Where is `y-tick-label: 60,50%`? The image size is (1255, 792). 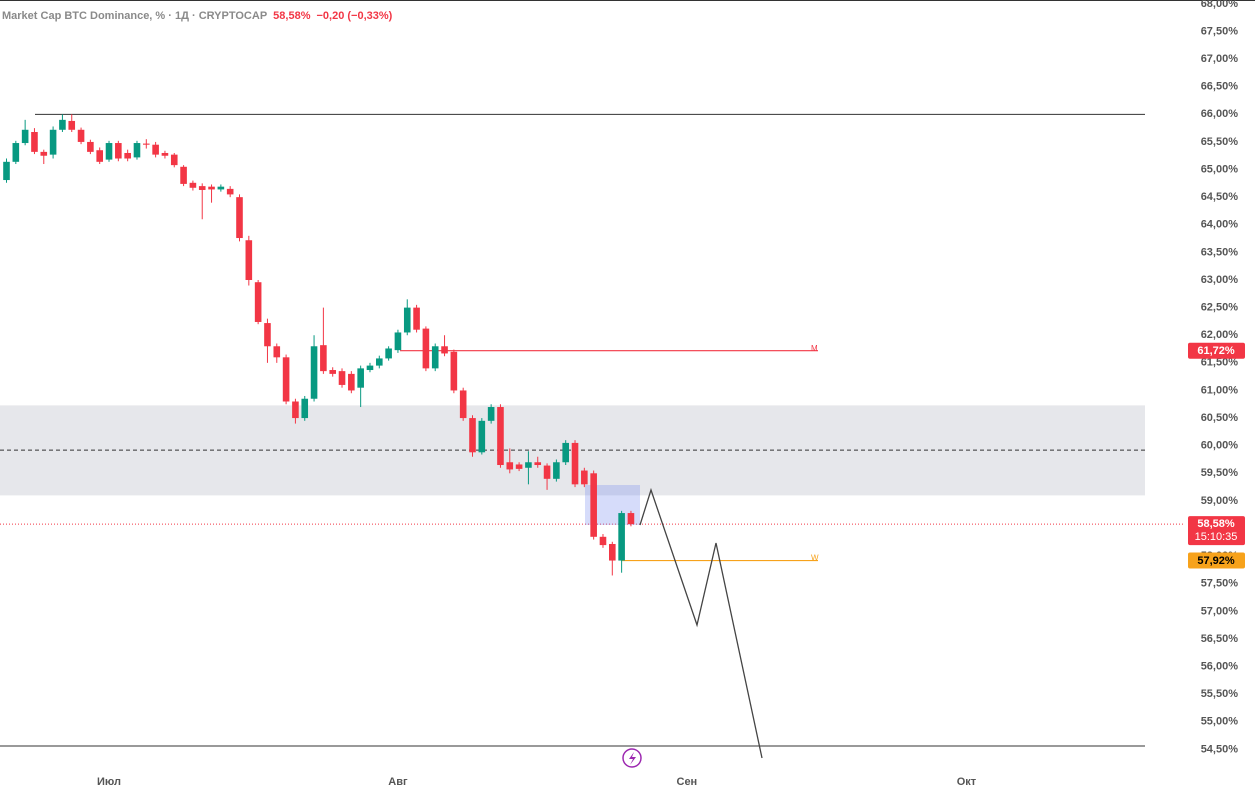
y-tick-label: 60,50% is located at coordinates (1220, 418).